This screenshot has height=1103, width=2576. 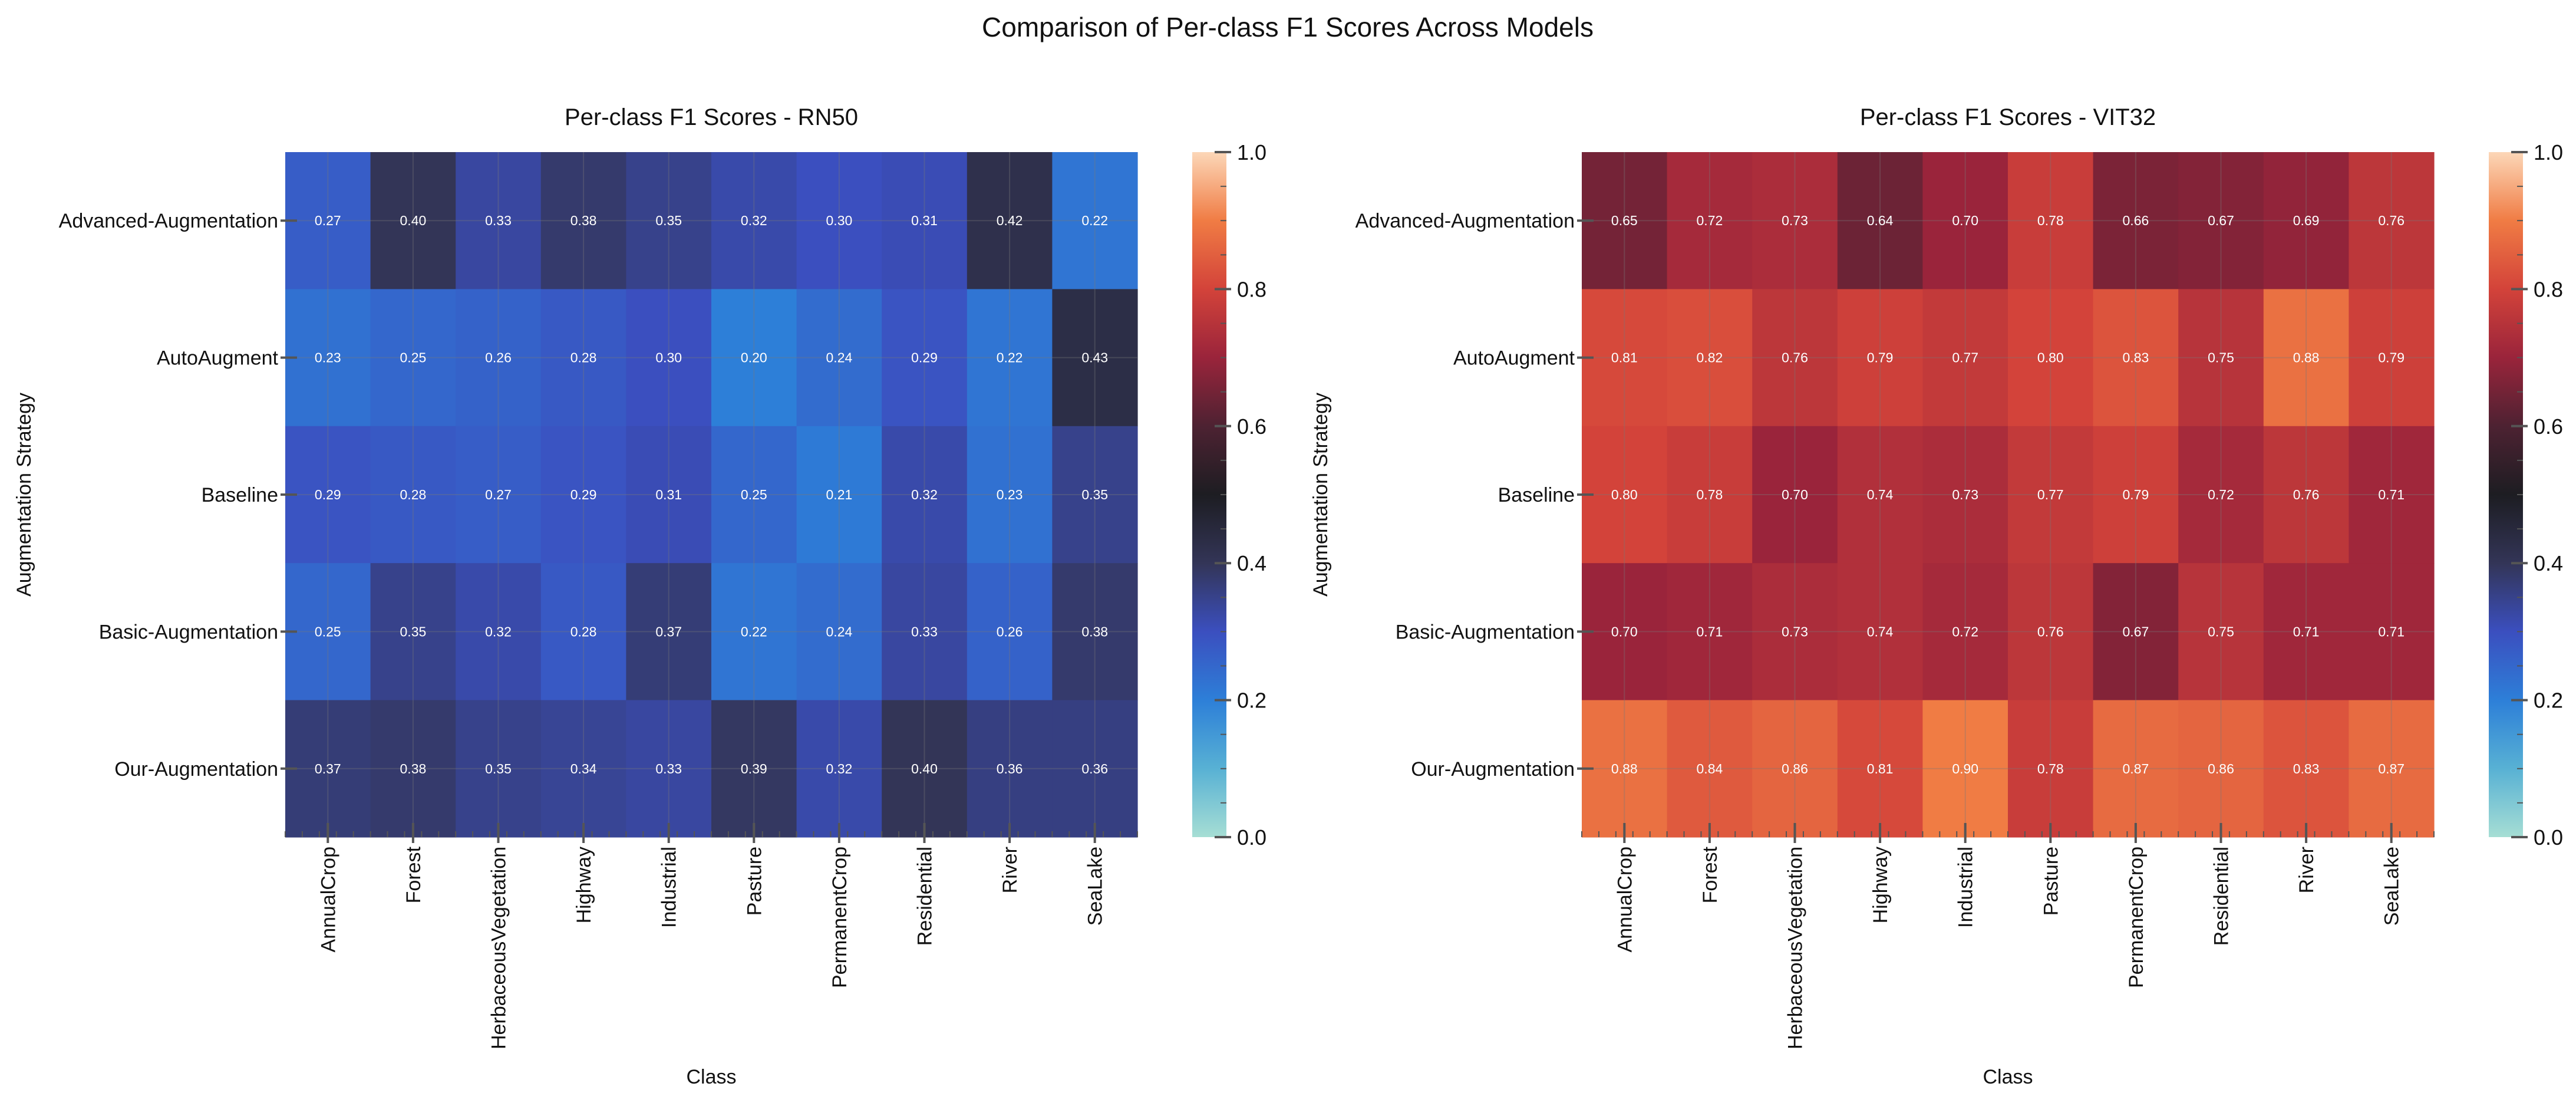 I want to click on cell-value-label: 0.24, so click(x=840, y=358).